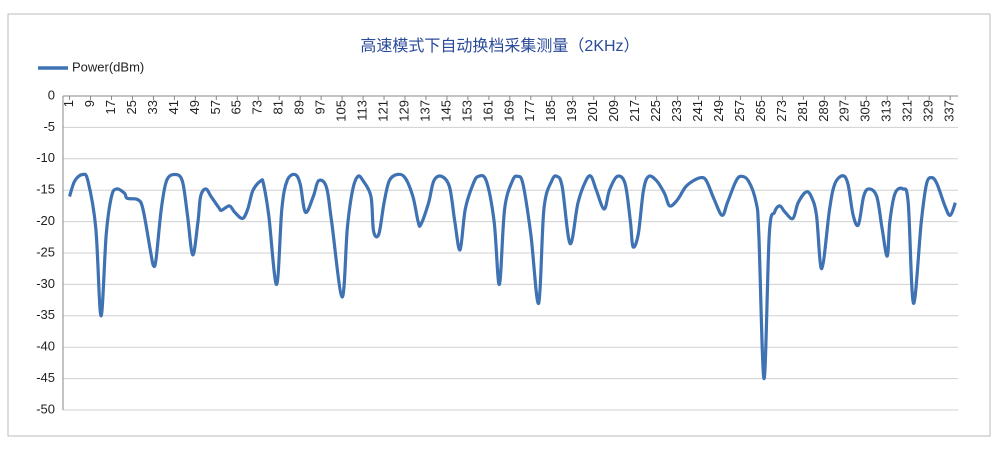  What do you see at coordinates (68, 103) in the screenshot?
I see `x-tick-label: 1` at bounding box center [68, 103].